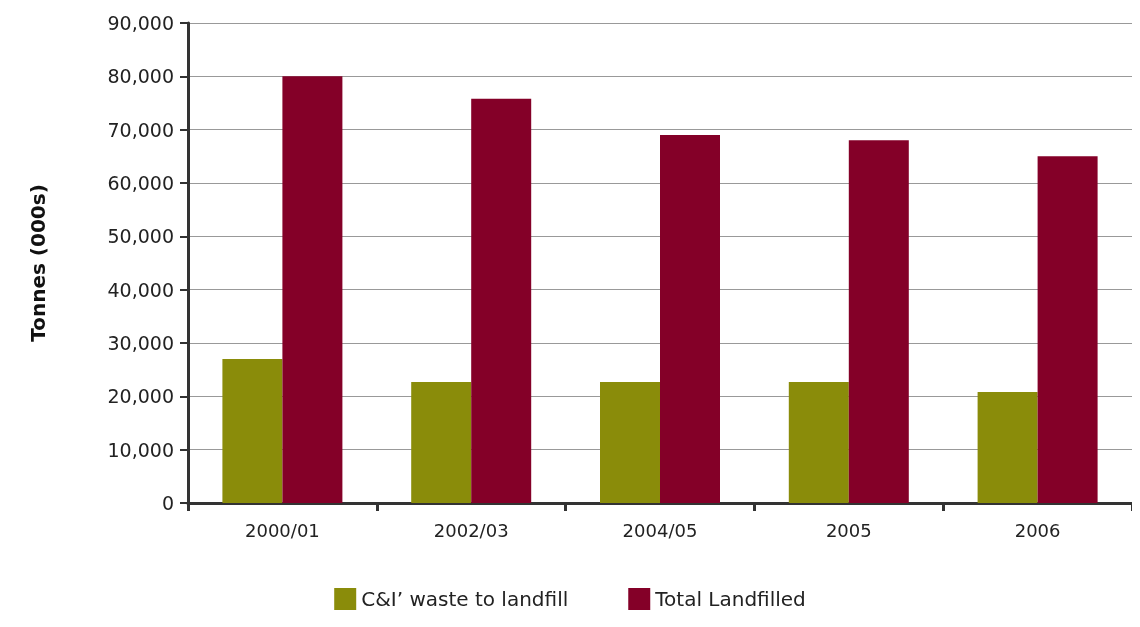 The image size is (1140, 627). What do you see at coordinates (848, 530) in the screenshot?
I see `x-tick-label: 2005` at bounding box center [848, 530].